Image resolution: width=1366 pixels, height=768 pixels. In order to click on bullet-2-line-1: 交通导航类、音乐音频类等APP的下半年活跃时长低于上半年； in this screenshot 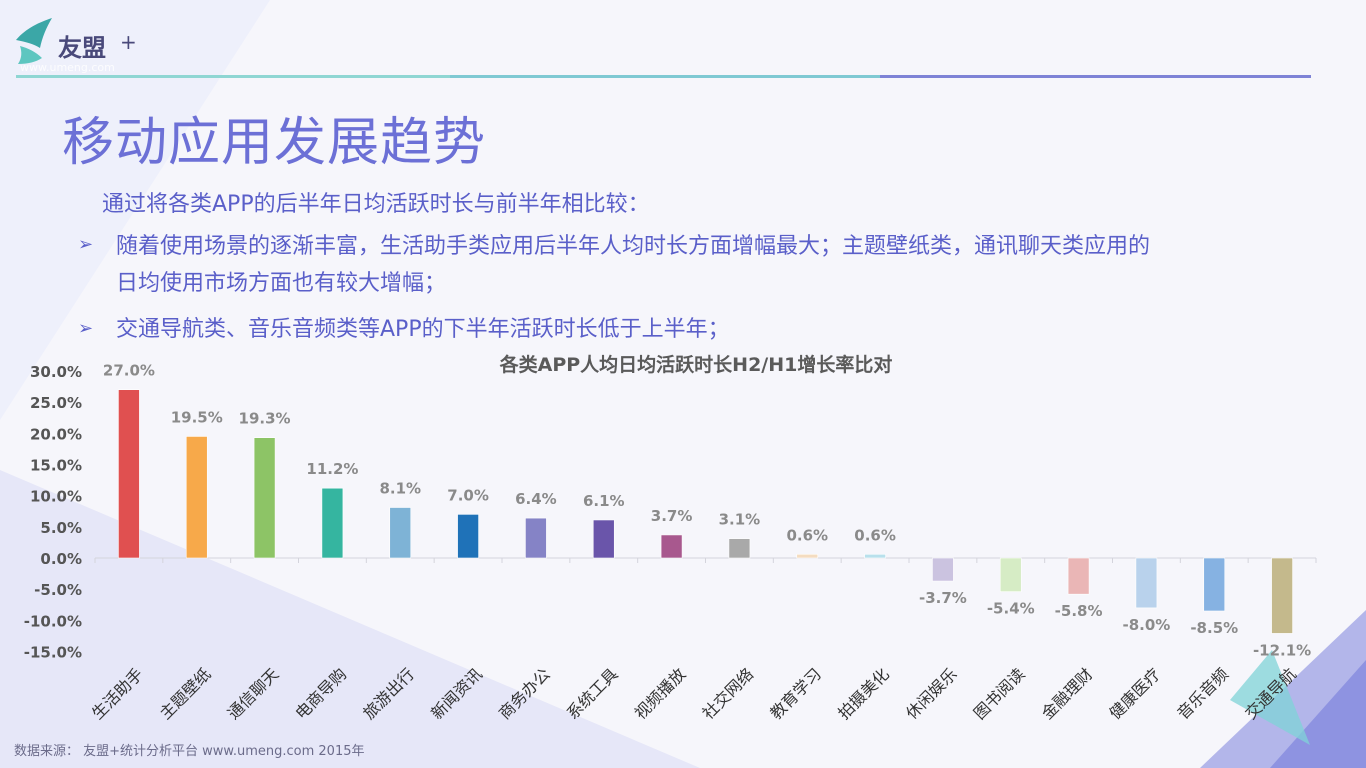, I will do `click(423, 329)`.